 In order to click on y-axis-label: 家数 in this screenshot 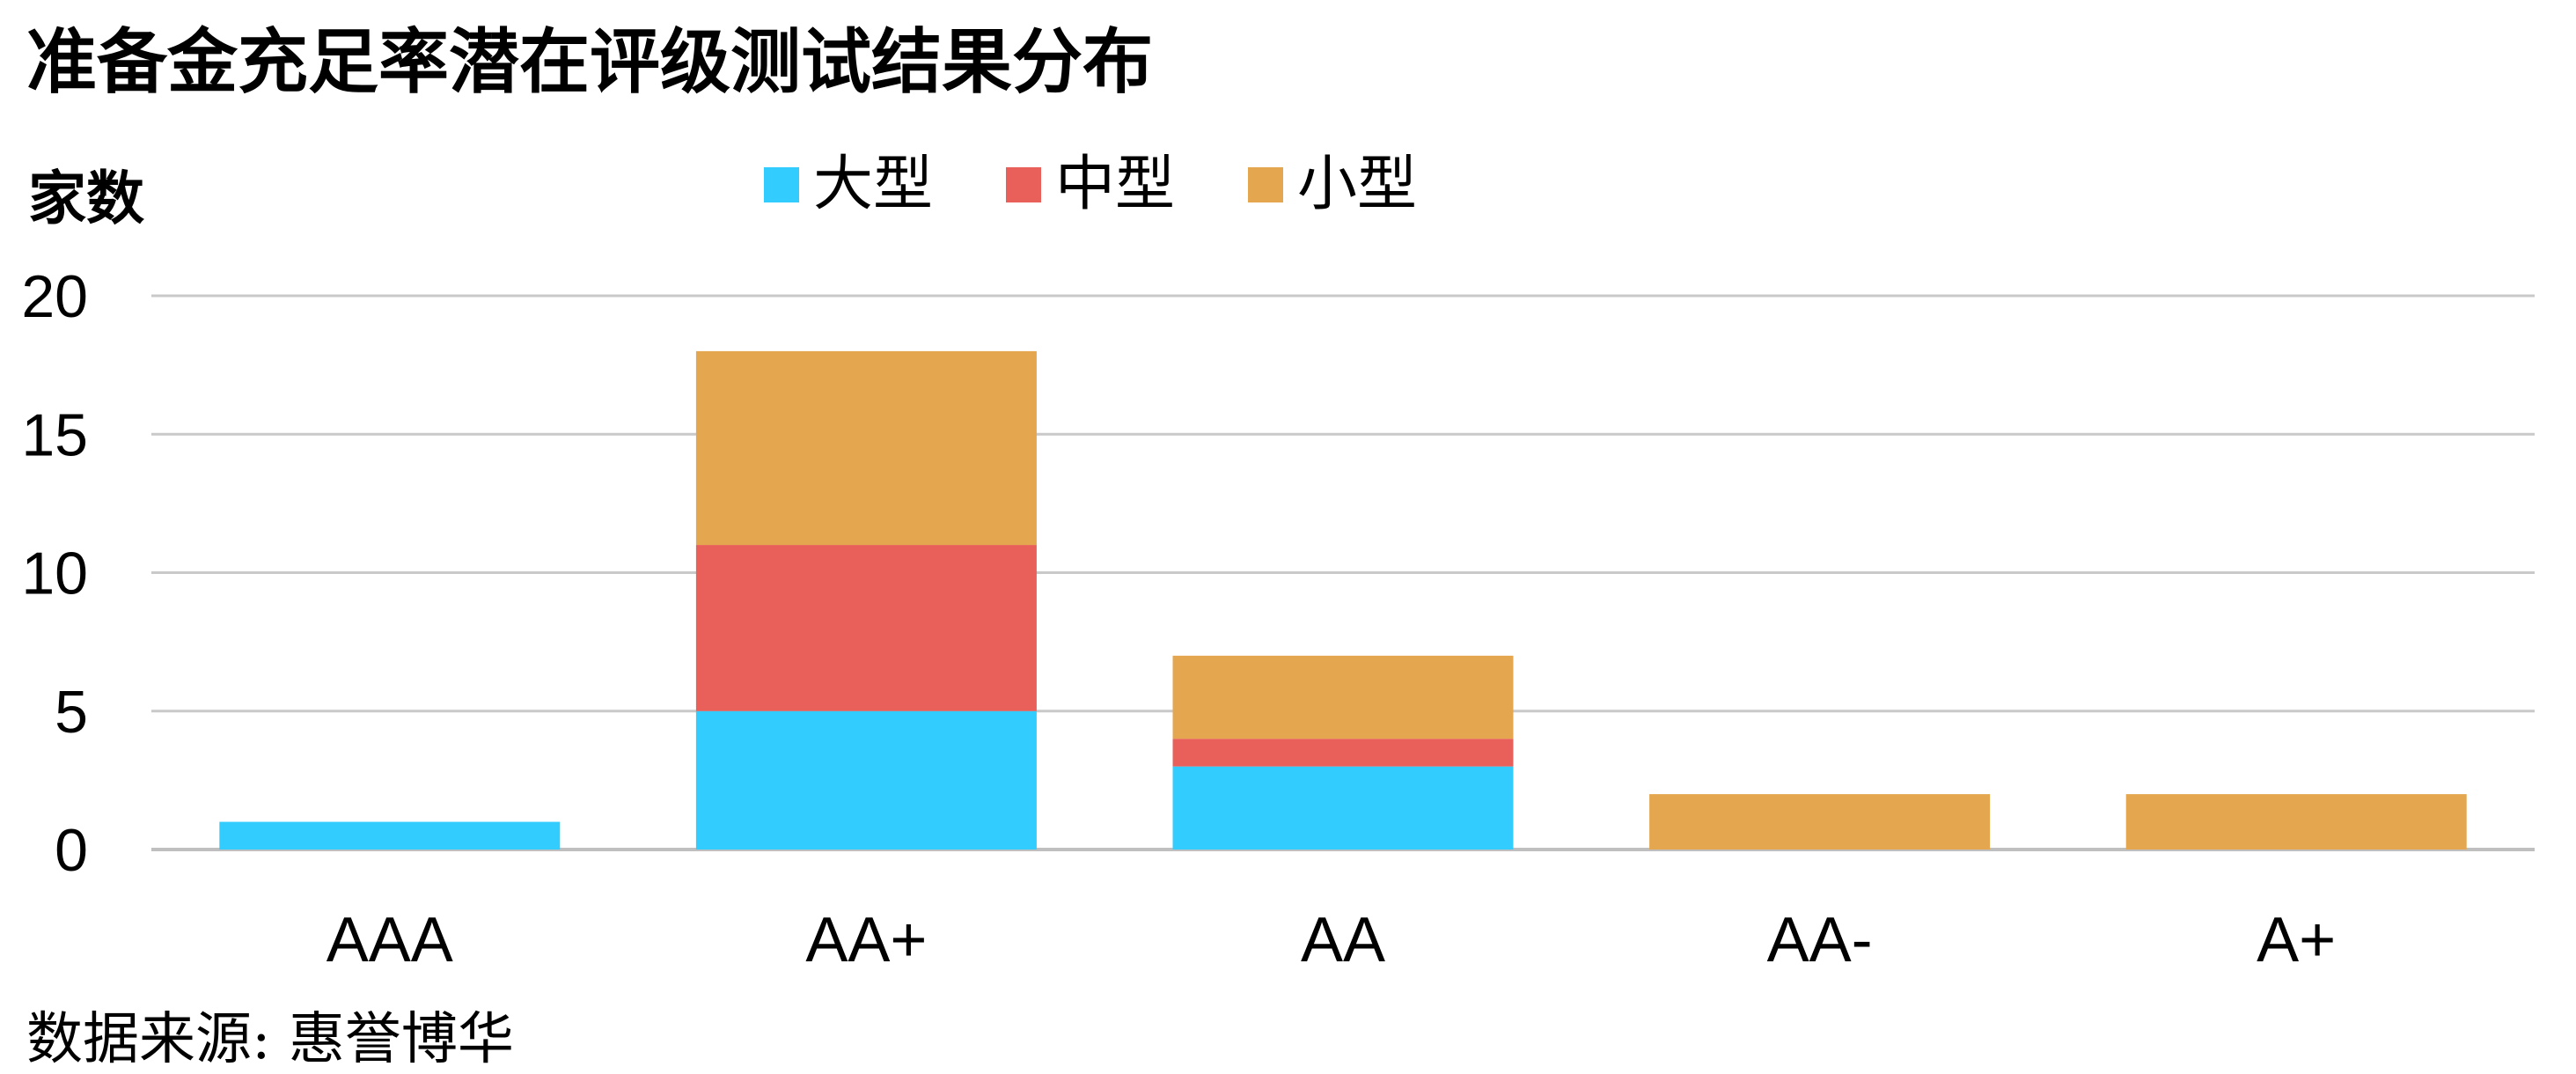, I will do `click(86, 199)`.